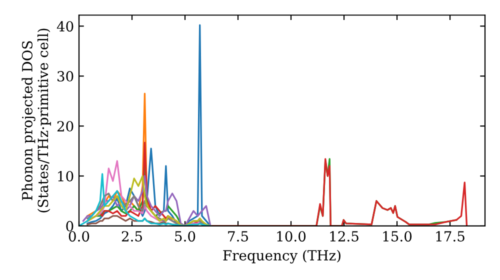 The width and height of the screenshot is (500, 280). I want to click on x-tick-label: 17.5, so click(450, 236).